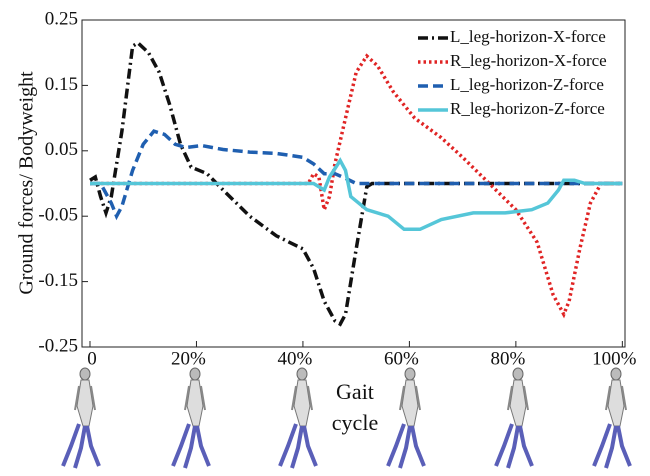  What do you see at coordinates (61, 149) in the screenshot?
I see `y-tick-label: 0.05` at bounding box center [61, 149].